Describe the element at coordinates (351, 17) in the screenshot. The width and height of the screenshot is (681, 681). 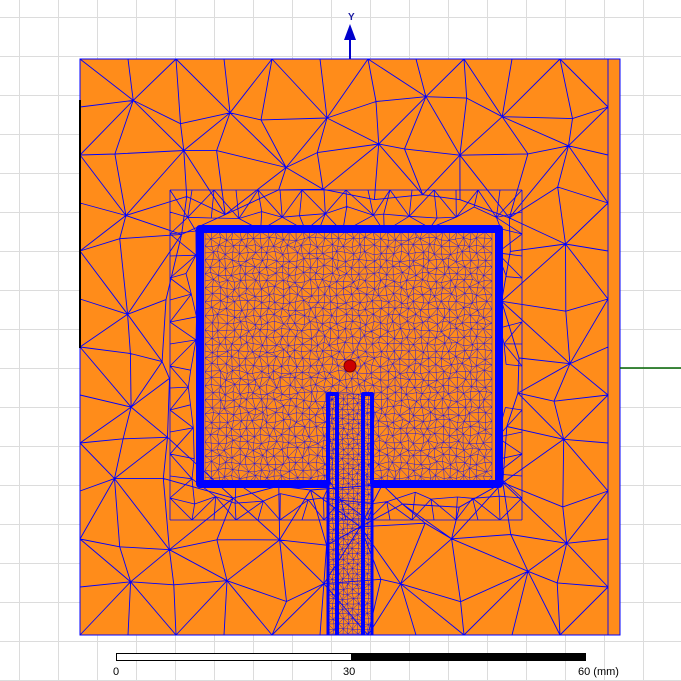
I see `y-axis-label: Y` at that location.